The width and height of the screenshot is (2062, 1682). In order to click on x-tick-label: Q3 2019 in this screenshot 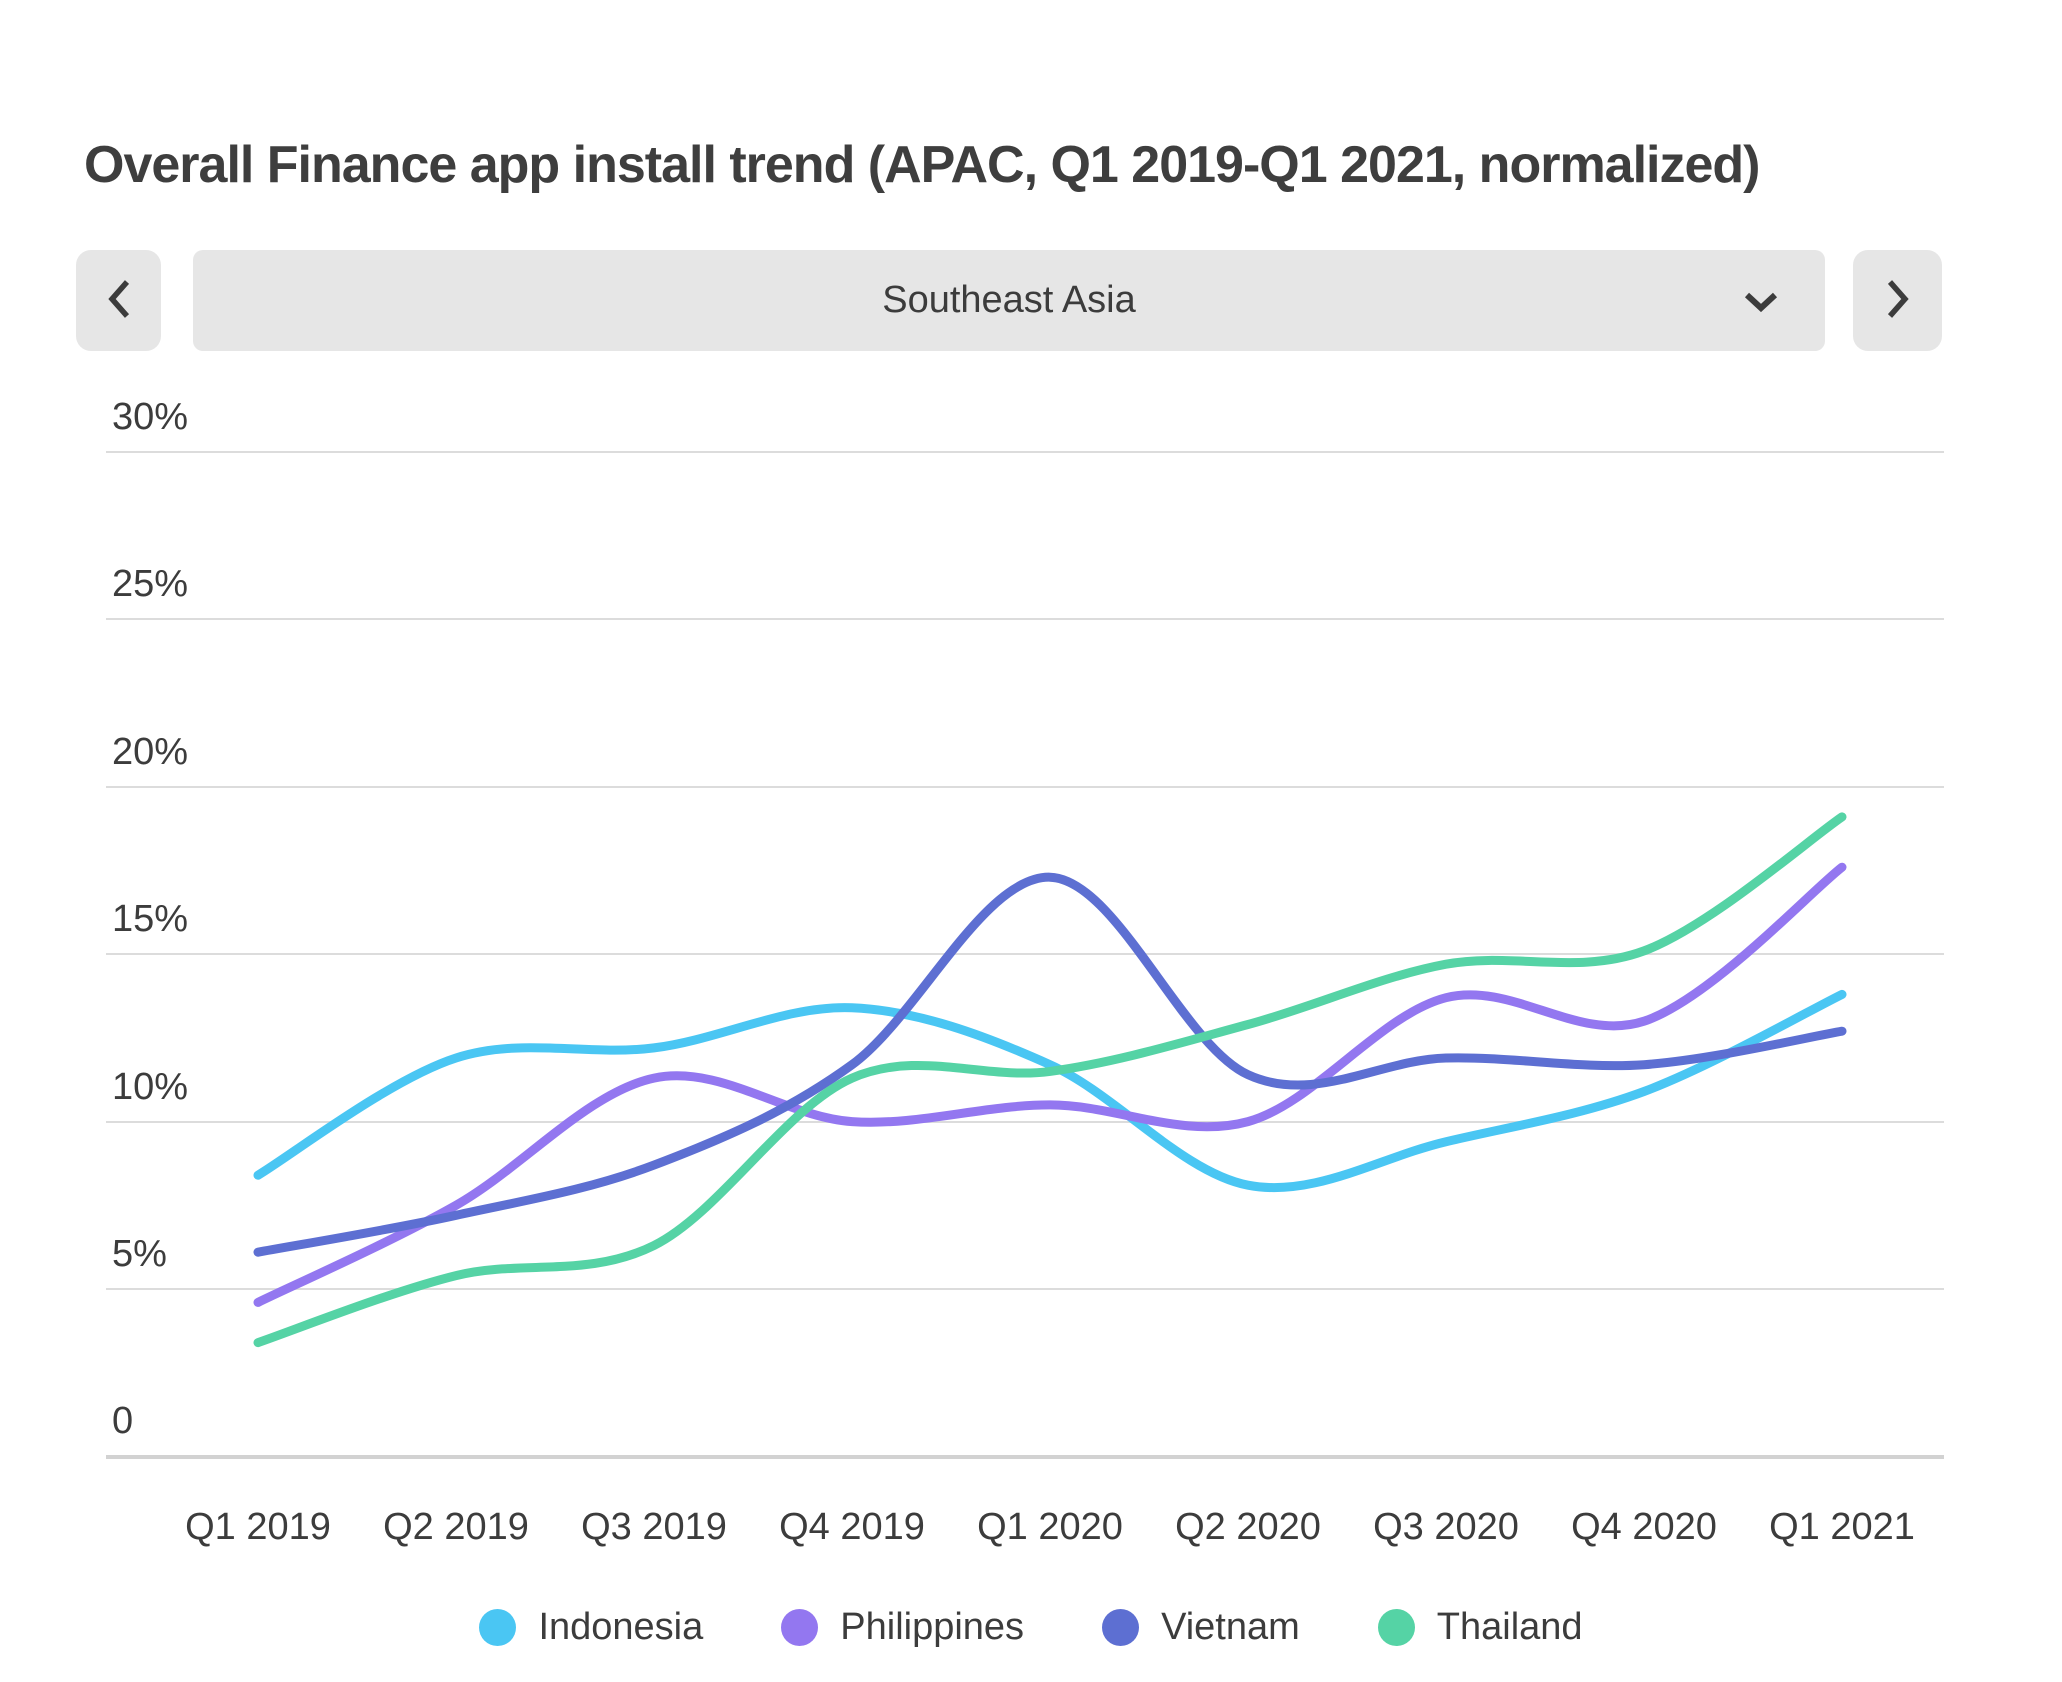, I will do `click(654, 1527)`.